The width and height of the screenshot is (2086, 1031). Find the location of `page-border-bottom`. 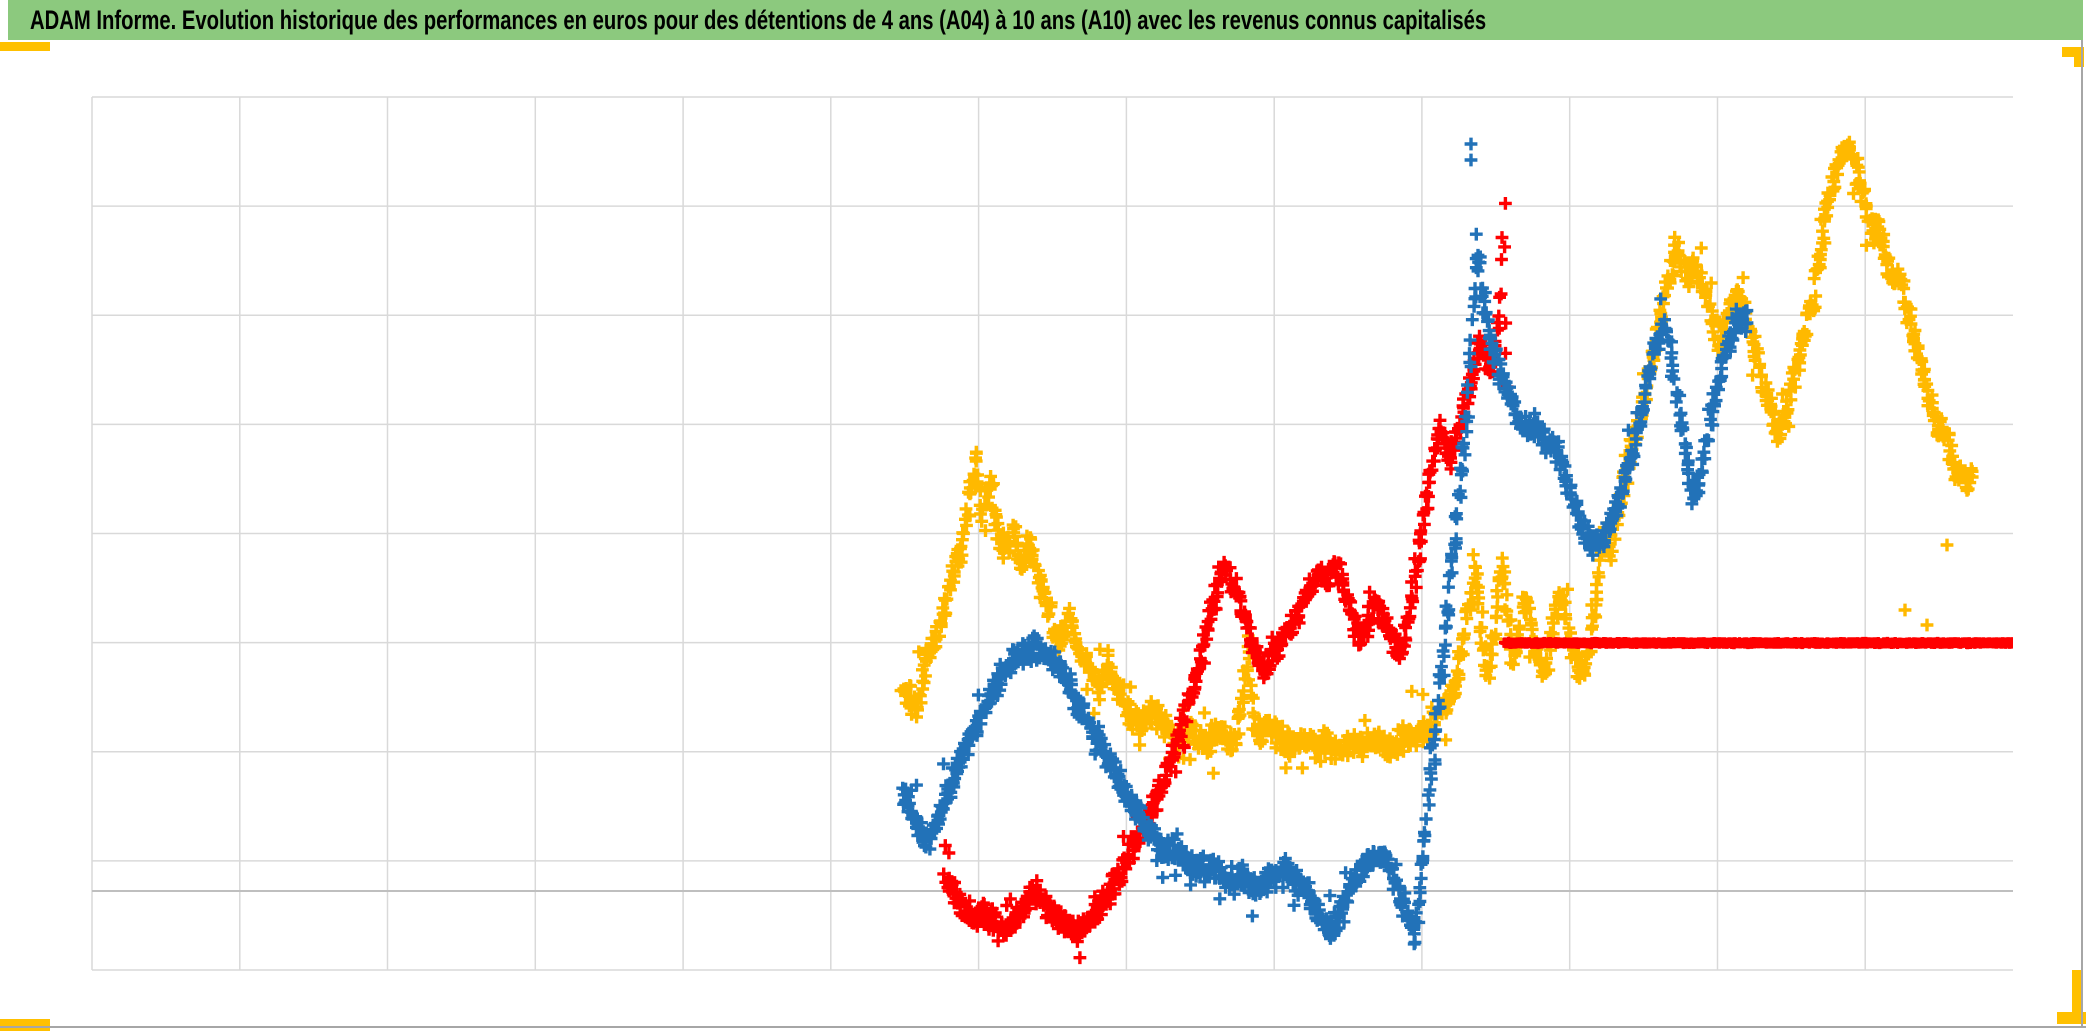

page-border-bottom is located at coordinates (1043, 1027).